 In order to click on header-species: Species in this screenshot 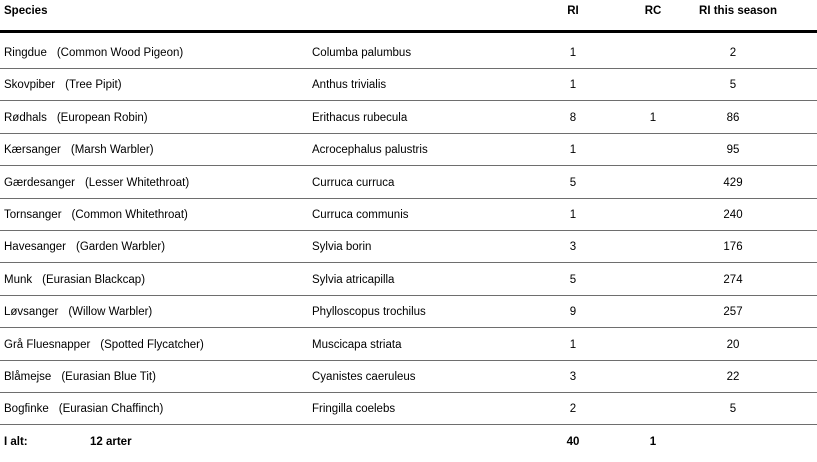, I will do `click(26, 11)`.